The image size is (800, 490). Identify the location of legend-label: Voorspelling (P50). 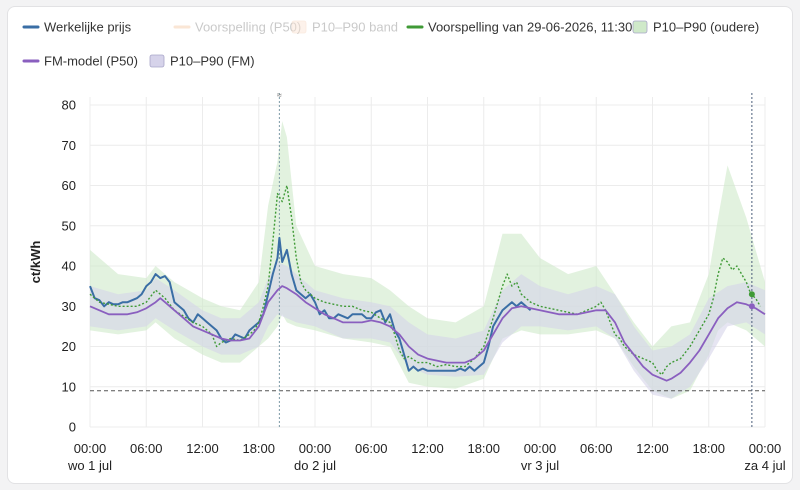
(248, 27).